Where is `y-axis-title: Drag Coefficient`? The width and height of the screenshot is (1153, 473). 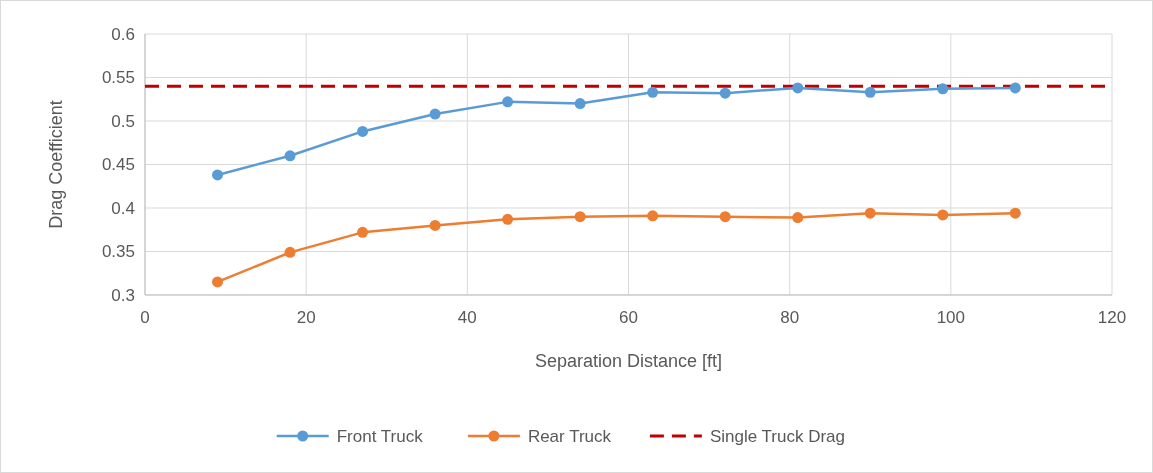 y-axis-title: Drag Coefficient is located at coordinates (56, 164).